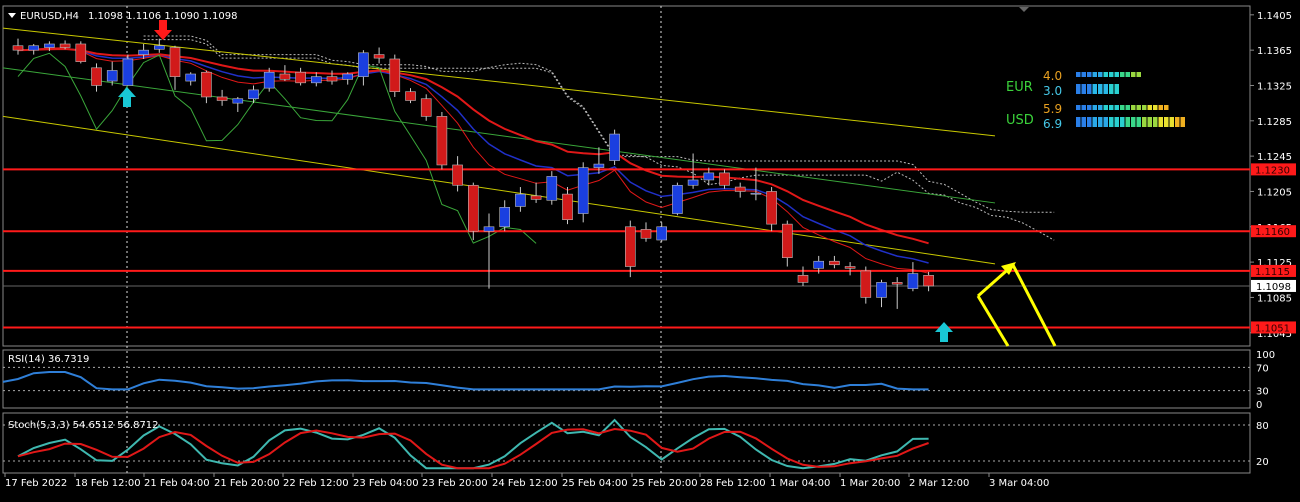 The width and height of the screenshot is (1300, 502). Describe the element at coordinates (1274, 16) in the screenshot. I see `price-tick-label: 1.1405` at that location.